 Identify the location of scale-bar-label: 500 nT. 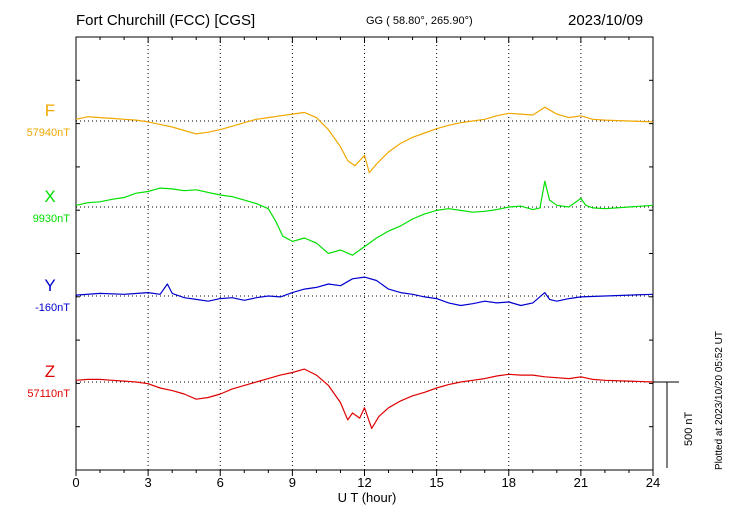
(689, 428).